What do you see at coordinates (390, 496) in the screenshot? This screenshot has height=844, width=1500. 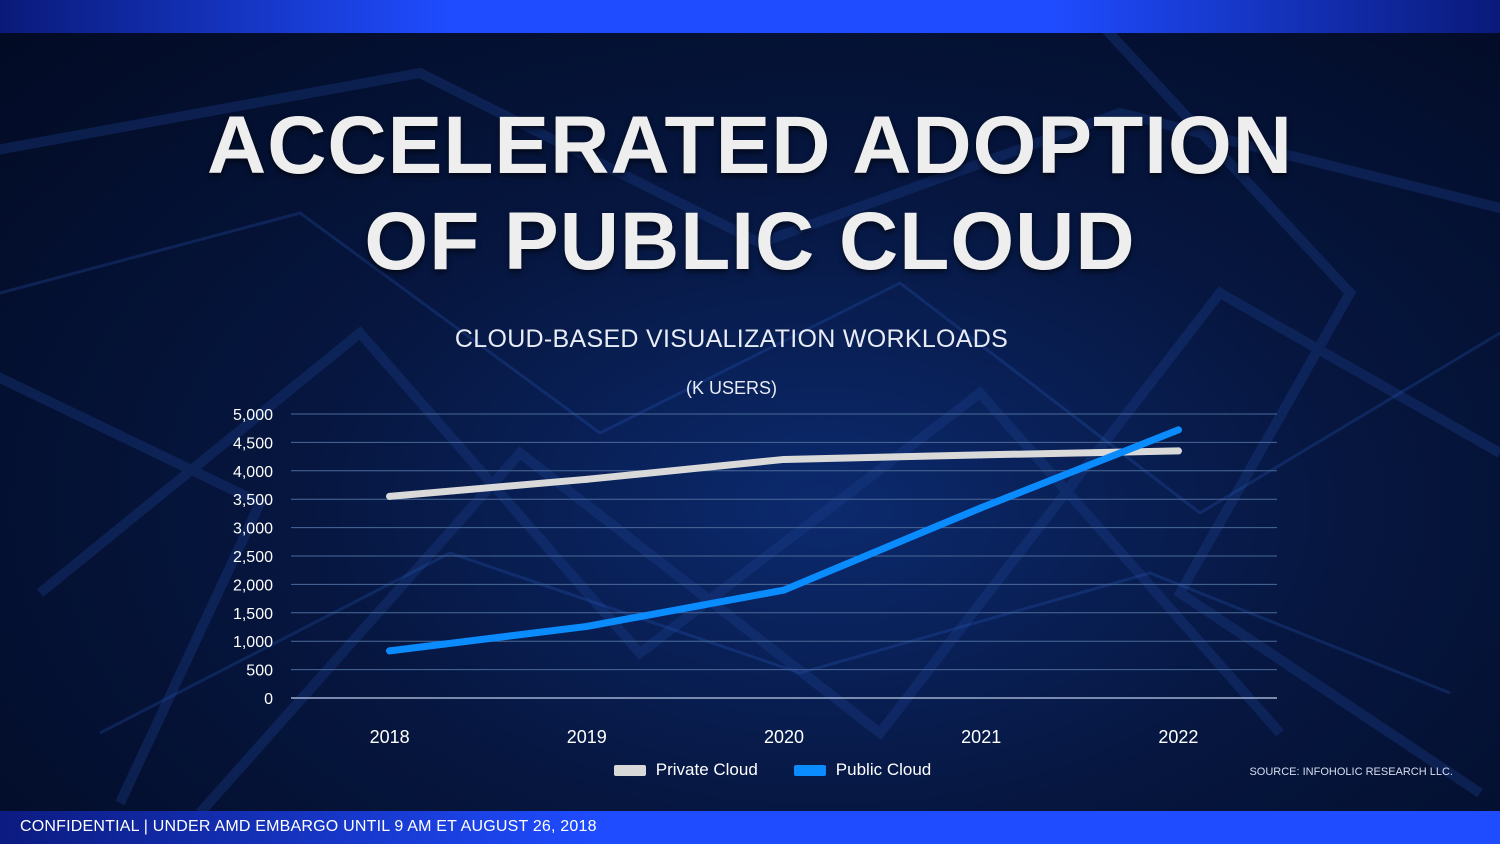 I see `data-point-private-cloud-2018` at bounding box center [390, 496].